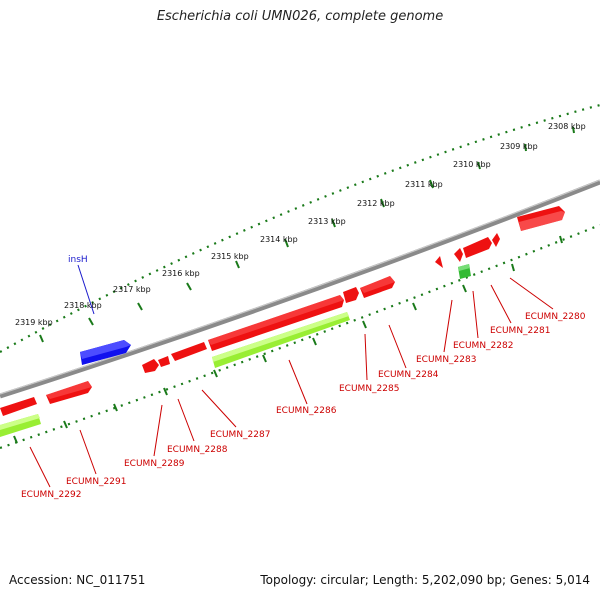  What do you see at coordinates (181, 273) in the screenshot?
I see `kbp-label: 2316 kbp` at bounding box center [181, 273].